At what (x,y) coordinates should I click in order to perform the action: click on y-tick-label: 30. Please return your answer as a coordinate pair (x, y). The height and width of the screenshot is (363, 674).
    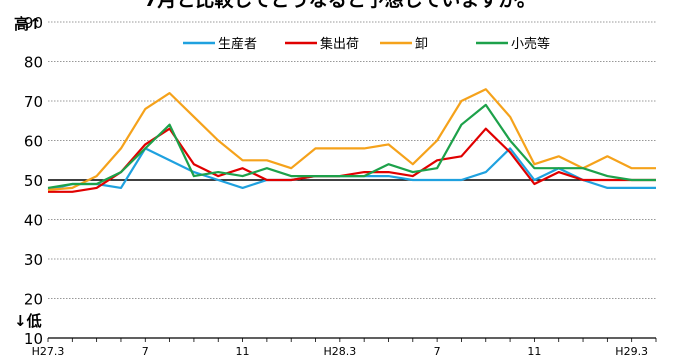
    Looking at the image, I should click on (33, 260).